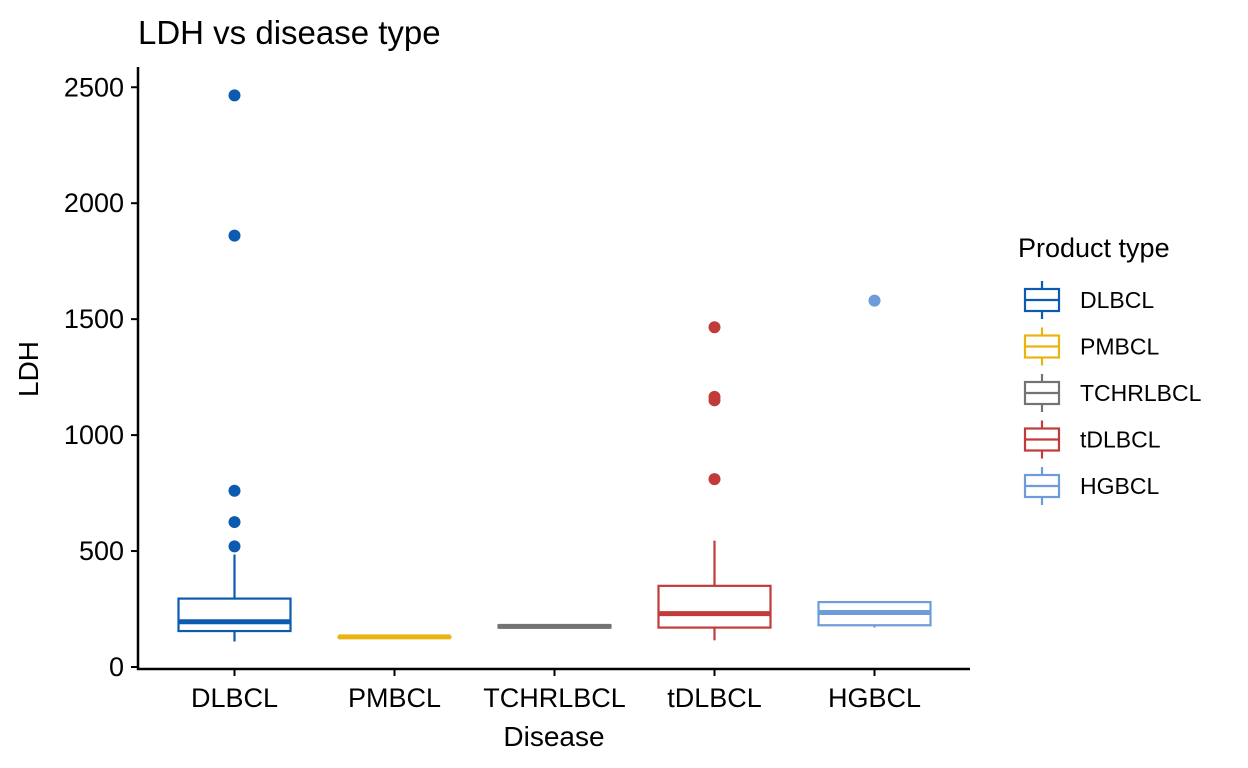 This screenshot has height=768, width=1248. Describe the element at coordinates (1119, 347) in the screenshot. I see `legend-label: PMBCL` at that location.